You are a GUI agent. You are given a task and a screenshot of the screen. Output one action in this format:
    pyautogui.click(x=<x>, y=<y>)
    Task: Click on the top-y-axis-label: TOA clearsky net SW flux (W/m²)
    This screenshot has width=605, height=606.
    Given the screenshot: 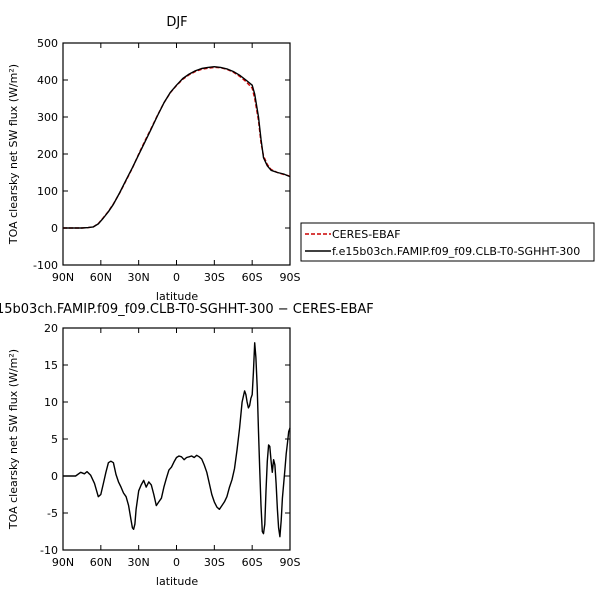 What is the action you would take?
    pyautogui.click(x=13, y=154)
    